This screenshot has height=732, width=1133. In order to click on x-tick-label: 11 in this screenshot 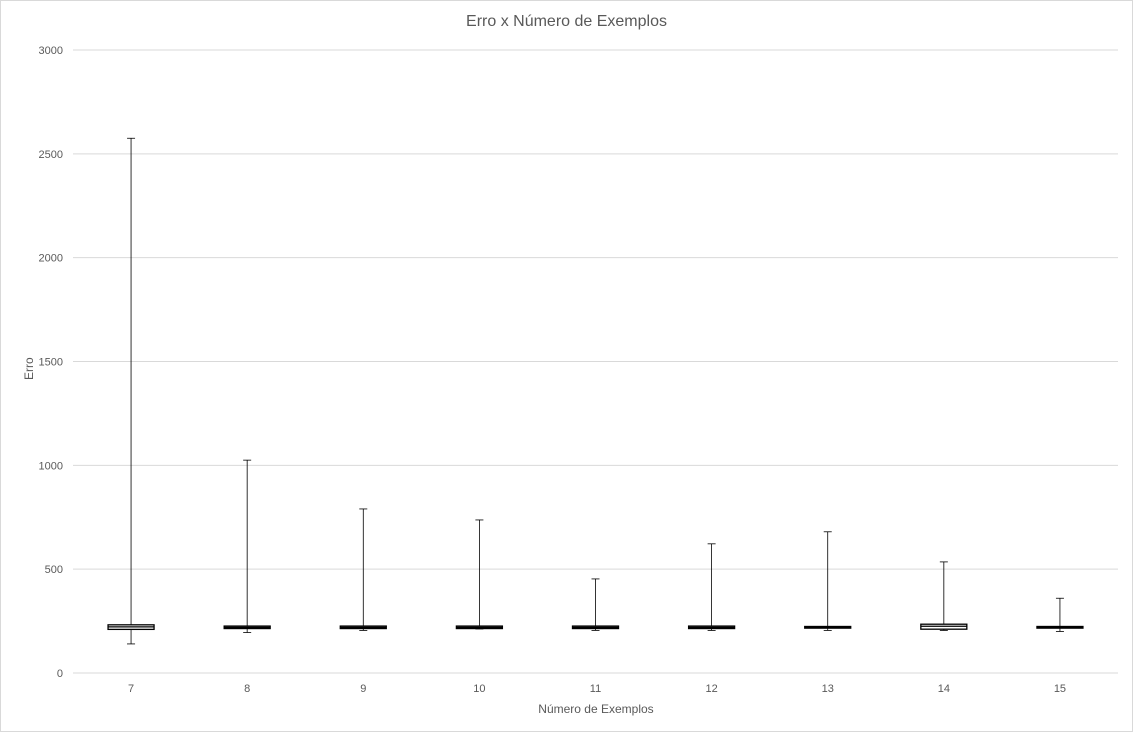, I will do `click(595, 689)`.